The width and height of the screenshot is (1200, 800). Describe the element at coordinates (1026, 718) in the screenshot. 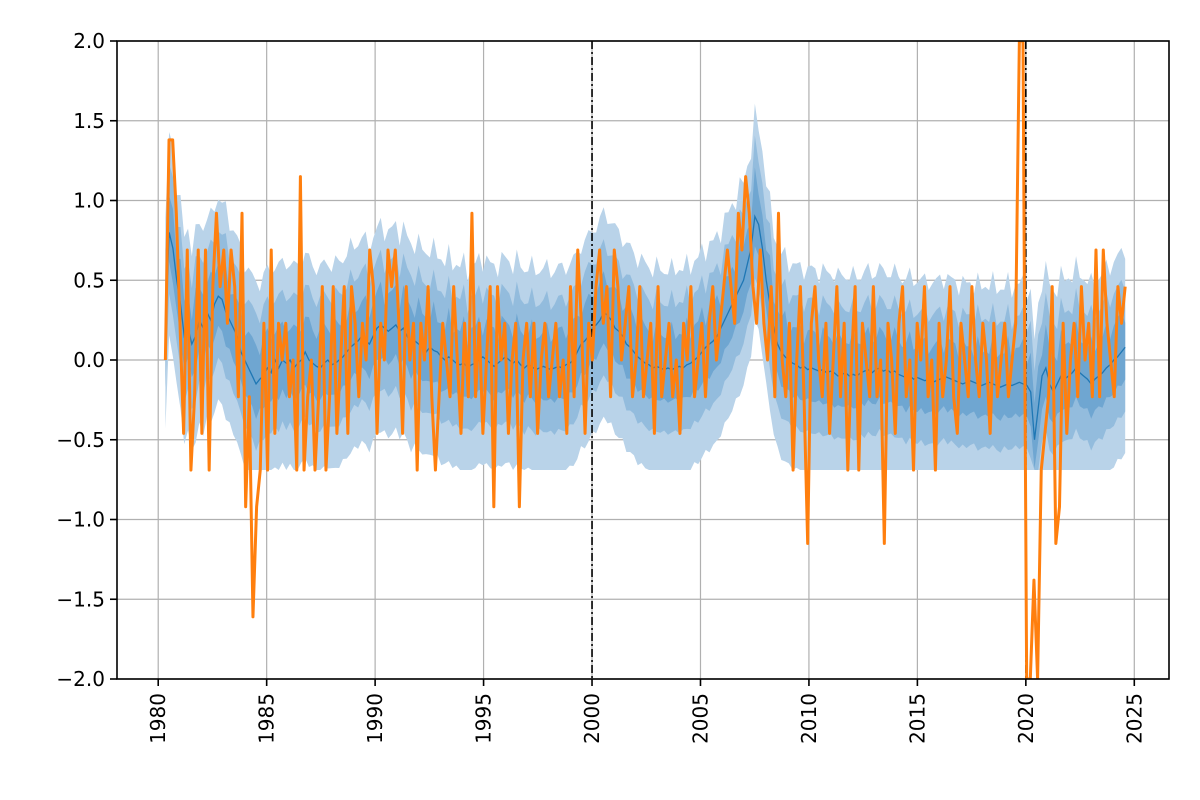

I see `x-tick-label: 2020` at that location.